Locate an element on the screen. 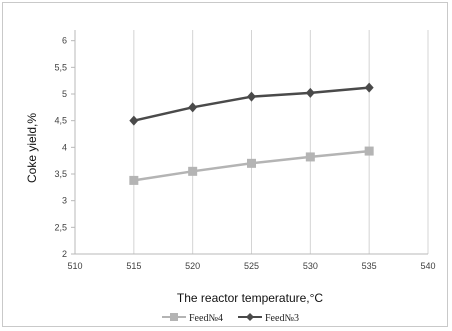 The image size is (452, 331). x-axis-label: The reactor temperature,°C is located at coordinates (250, 298).